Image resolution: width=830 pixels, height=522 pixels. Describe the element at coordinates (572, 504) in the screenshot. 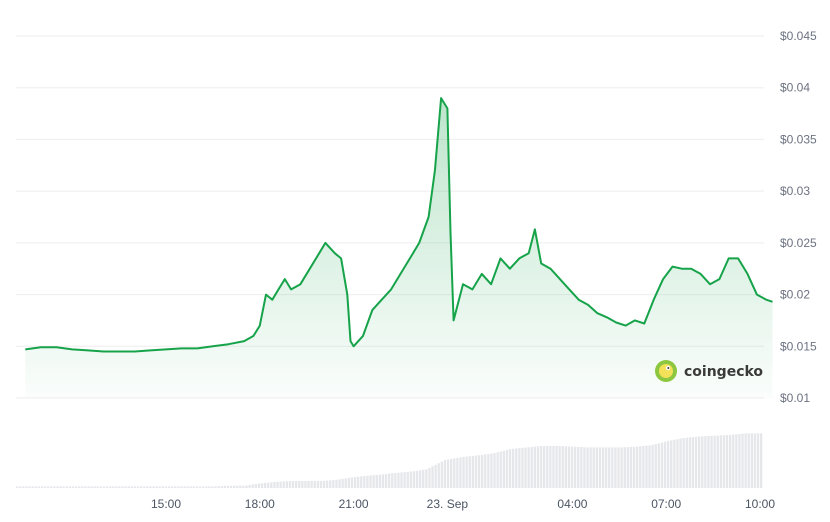

I see `x-tick-label: 04:00` at that location.